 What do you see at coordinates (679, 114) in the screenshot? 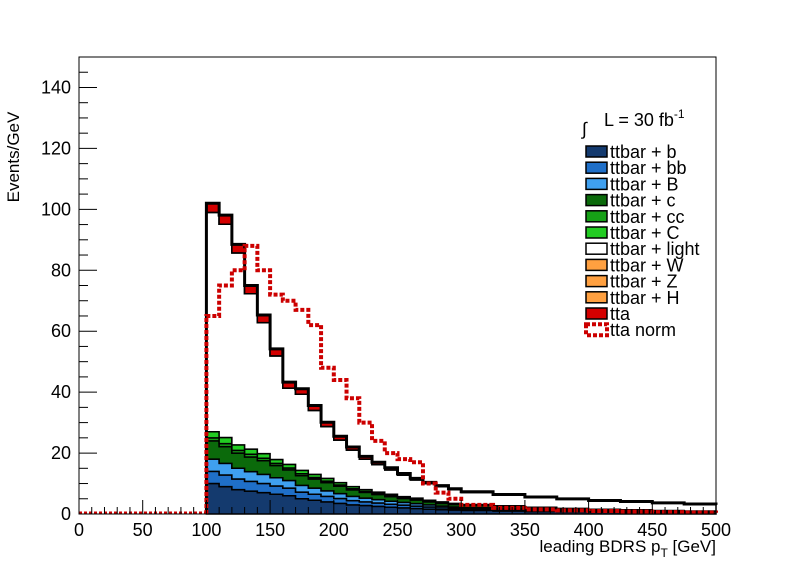
I see `luminosity-exponent: -1` at bounding box center [679, 114].